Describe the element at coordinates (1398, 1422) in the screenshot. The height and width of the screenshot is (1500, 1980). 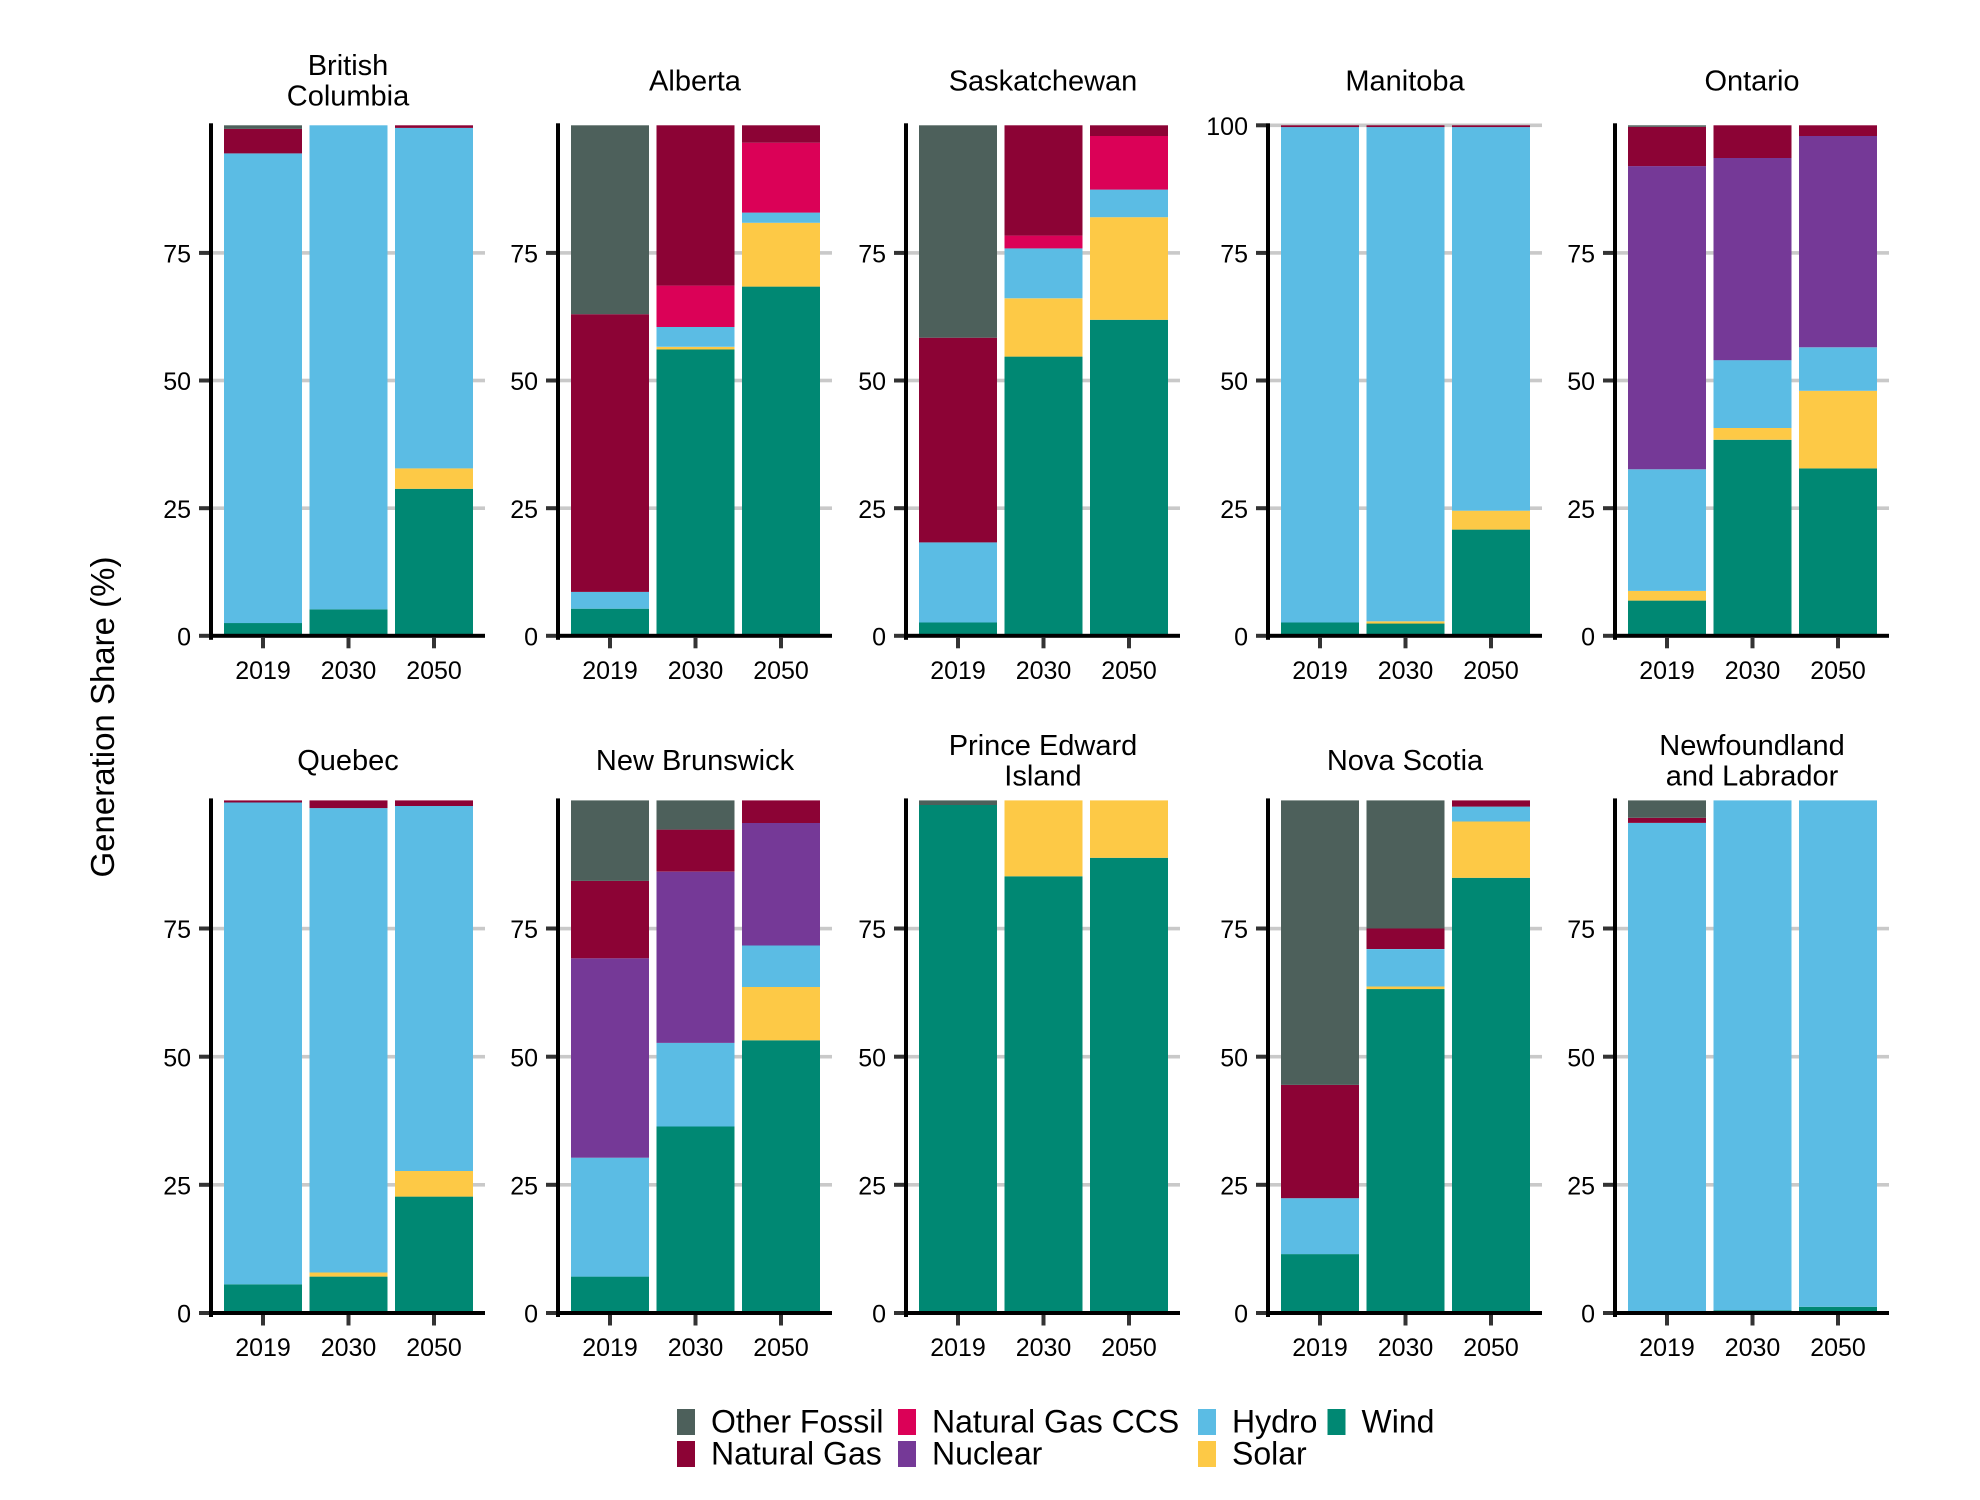
I see `svg-text: Wind` at that location.